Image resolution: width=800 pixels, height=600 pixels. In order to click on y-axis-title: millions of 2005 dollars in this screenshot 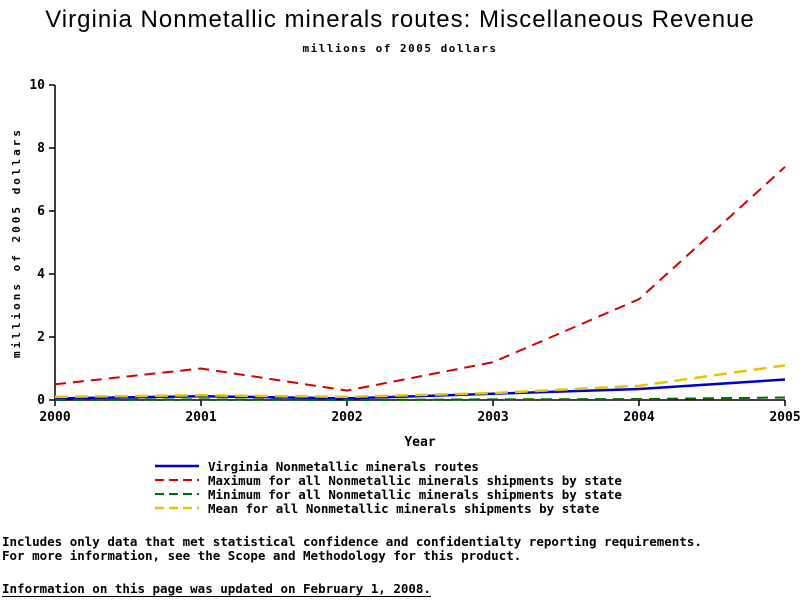, I will do `click(16, 242)`.